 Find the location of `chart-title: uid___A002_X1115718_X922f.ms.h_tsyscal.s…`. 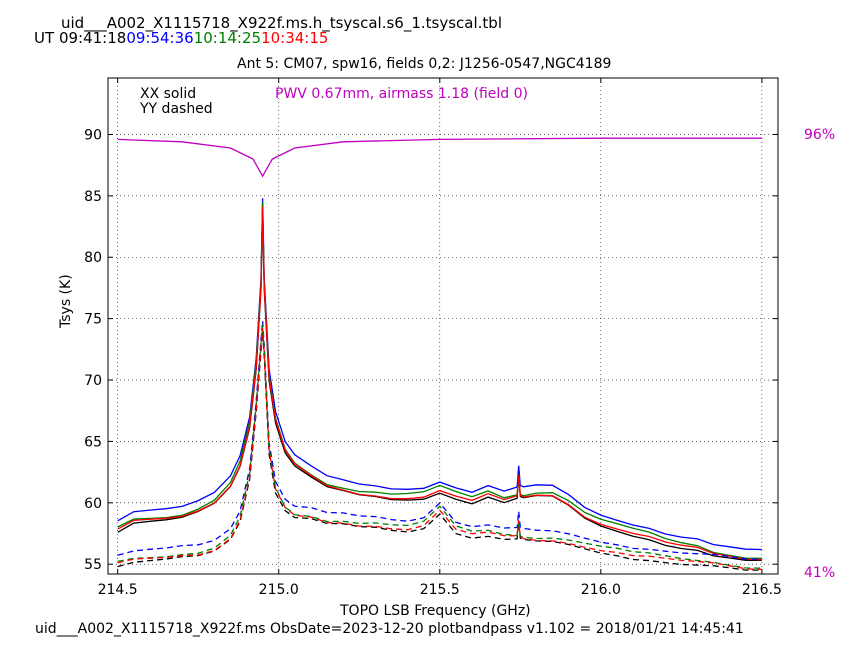

chart-title: uid___A002_X1115718_X922f.ms.h_tsyscal.s… is located at coordinates (281, 23).